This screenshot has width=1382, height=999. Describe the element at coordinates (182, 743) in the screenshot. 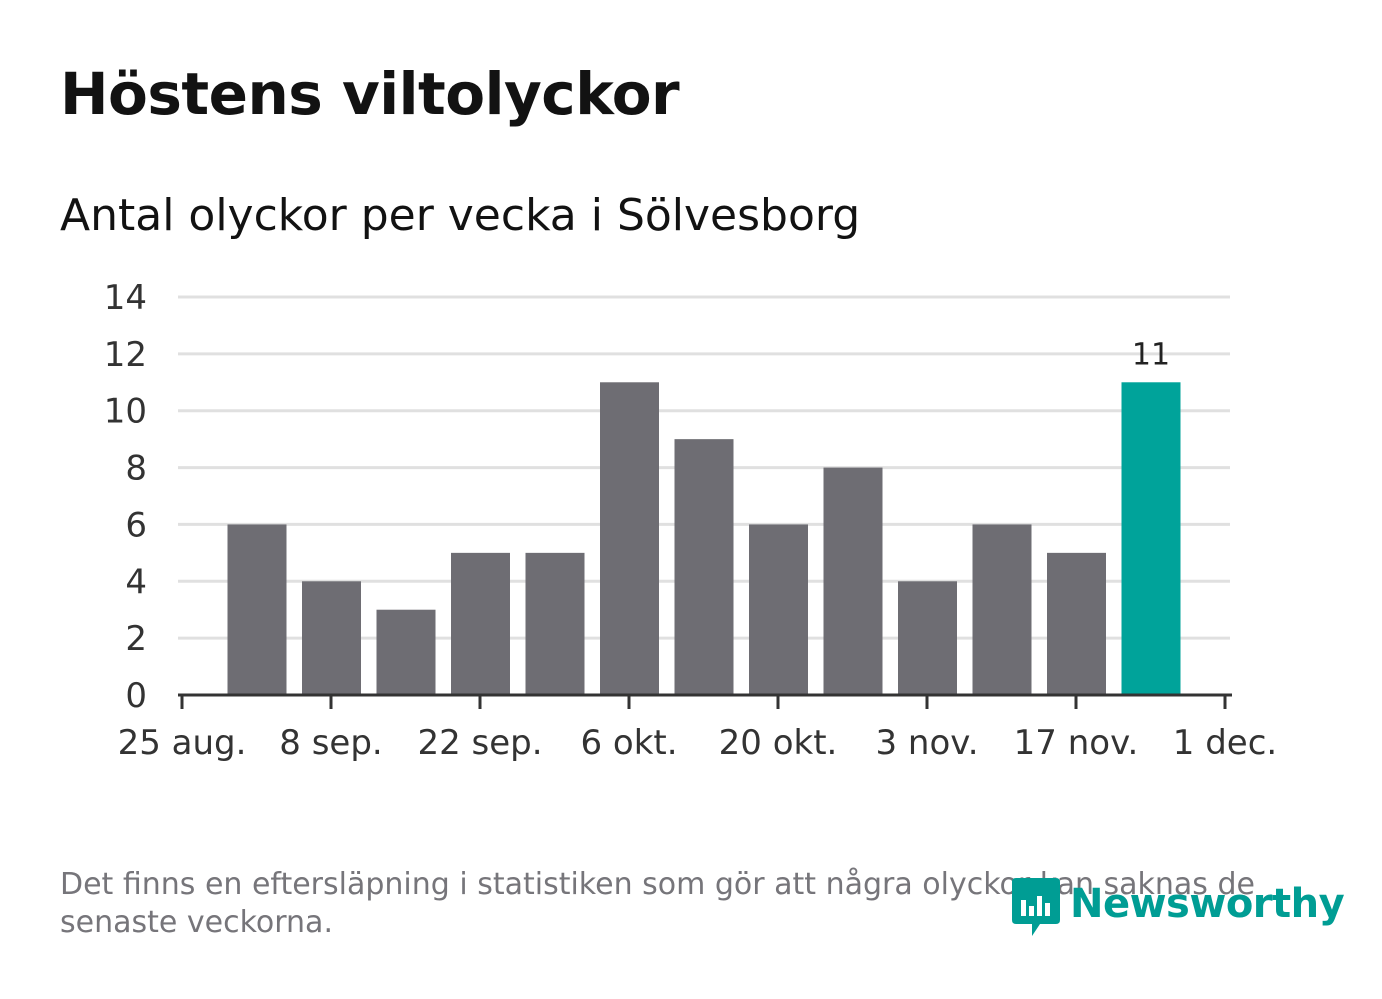

I see `x-tick-label: 25 aug.` at that location.